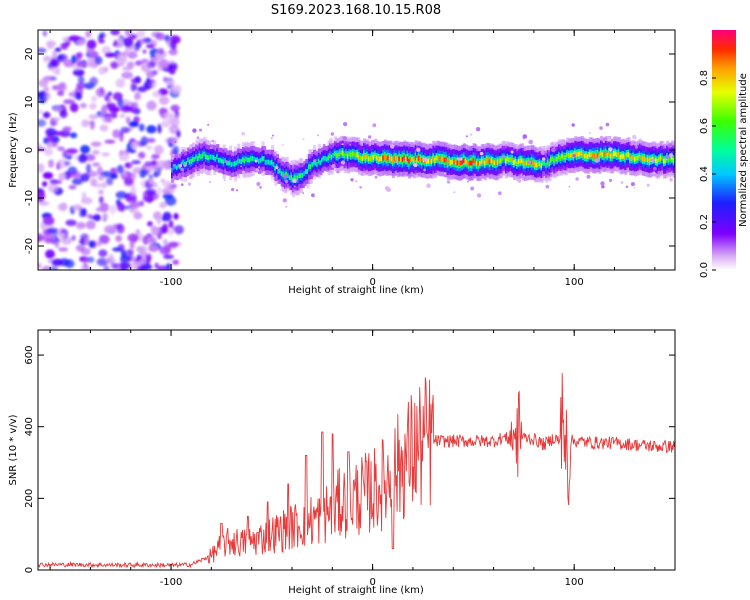 The height and width of the screenshot is (600, 750). What do you see at coordinates (574, 582) in the screenshot?
I see `x-tick-label: 100` at bounding box center [574, 582].